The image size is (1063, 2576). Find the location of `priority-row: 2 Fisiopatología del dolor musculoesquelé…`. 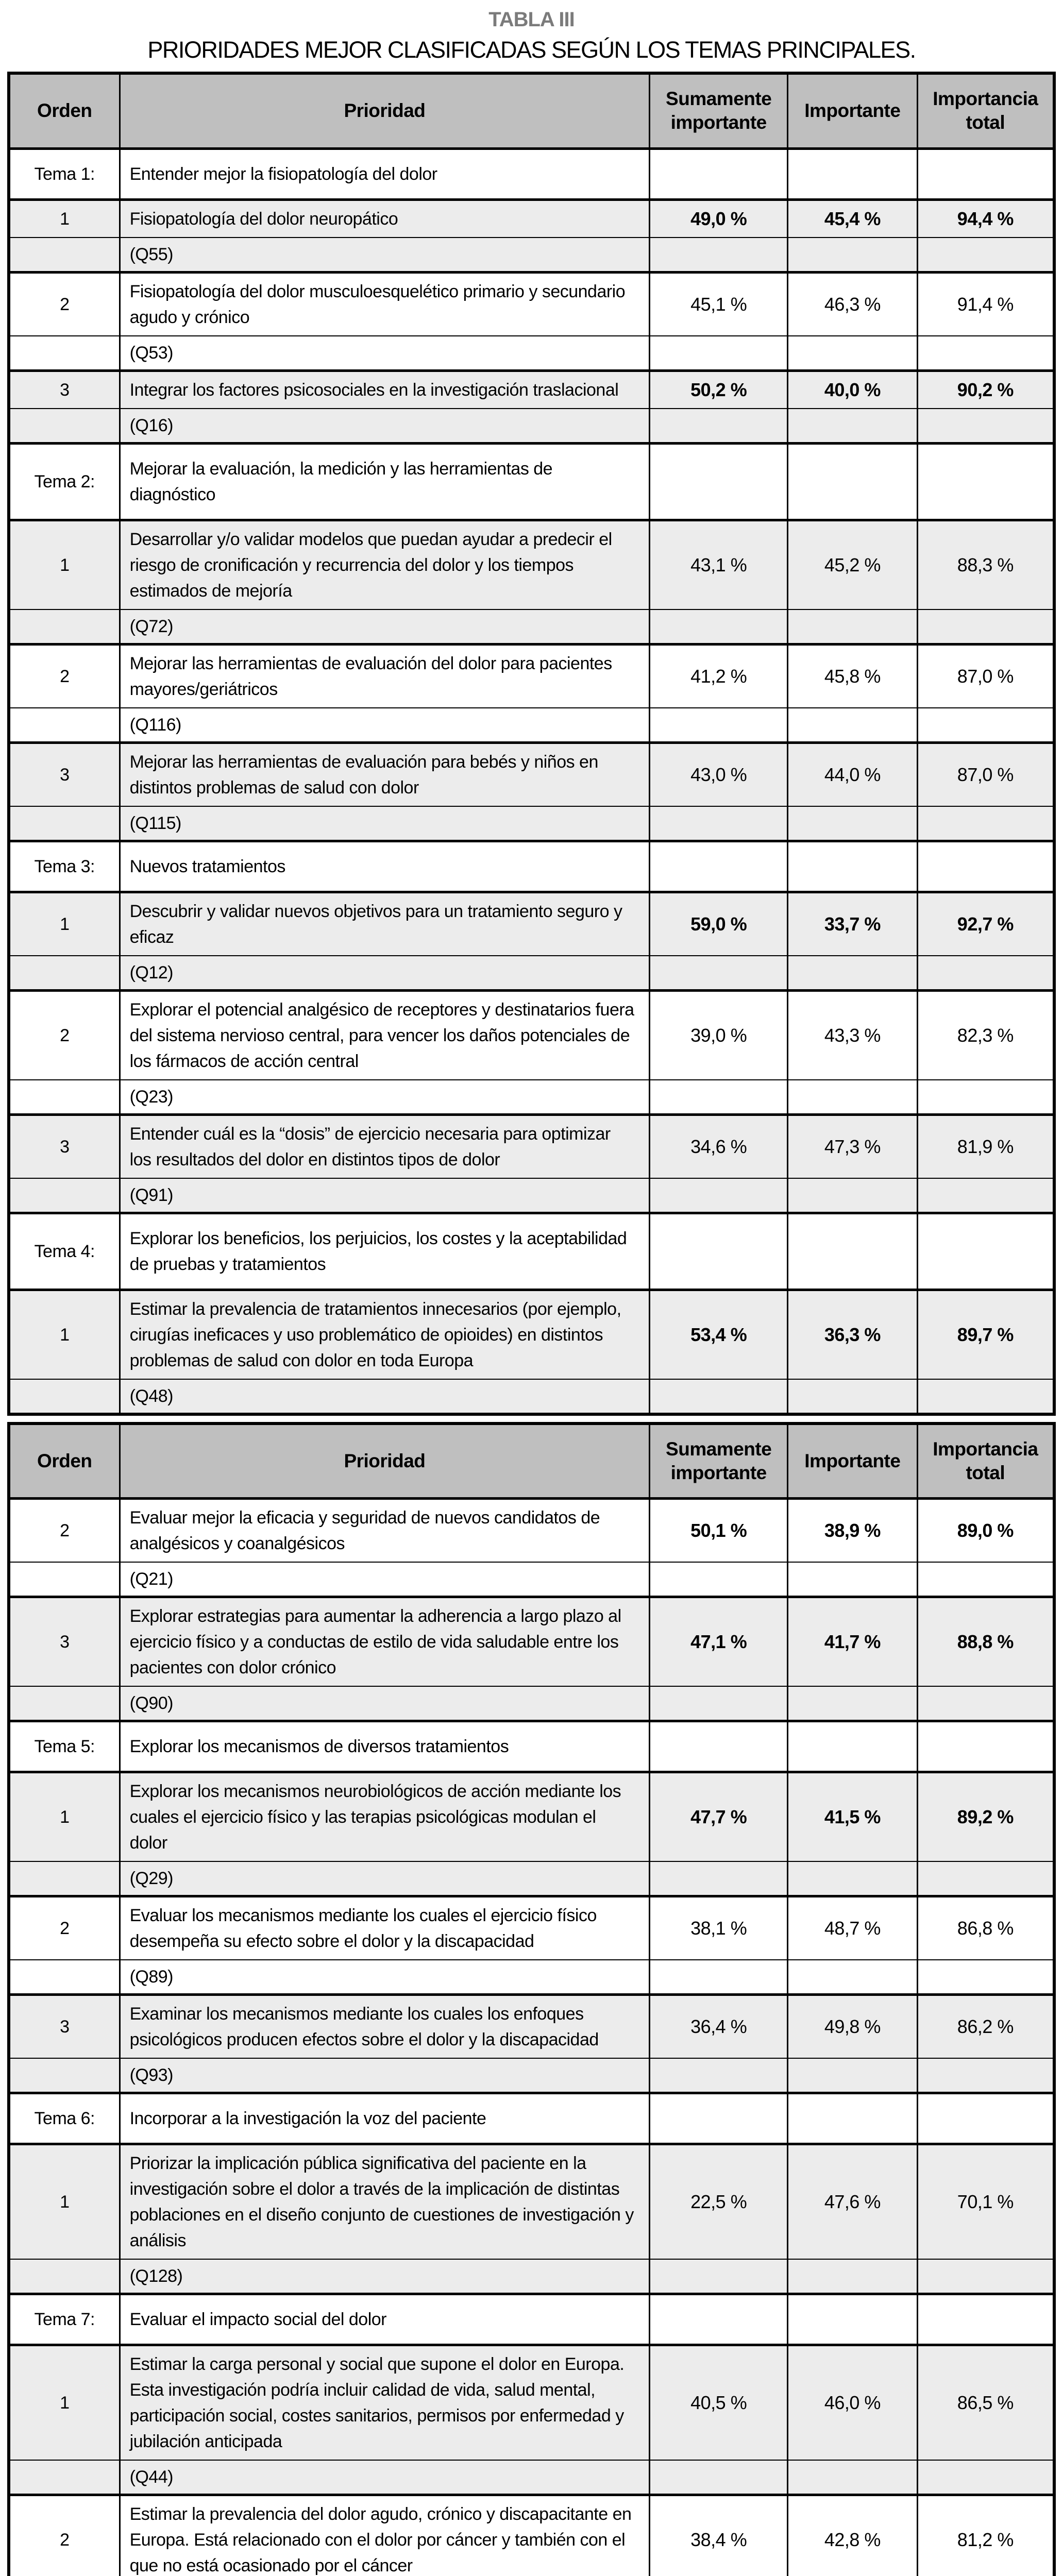

priority-row: 2 Fisiopatología del dolor musculoesquelé… is located at coordinates (531, 303).